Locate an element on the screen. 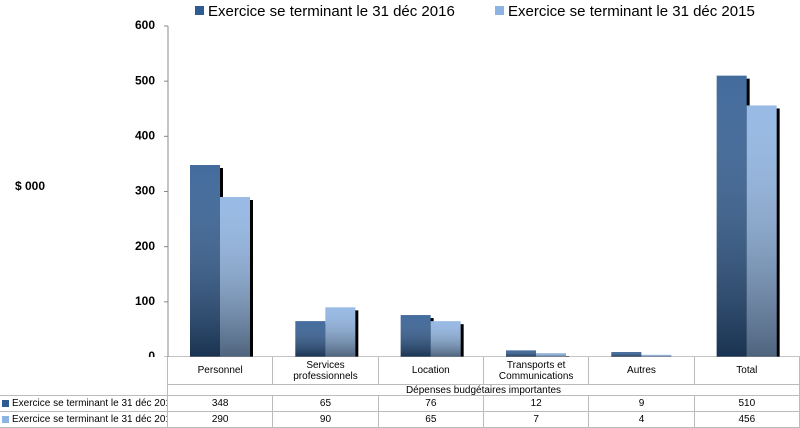 This screenshot has width=800, height=428. y-tick-label: 200 is located at coordinates (145, 246).